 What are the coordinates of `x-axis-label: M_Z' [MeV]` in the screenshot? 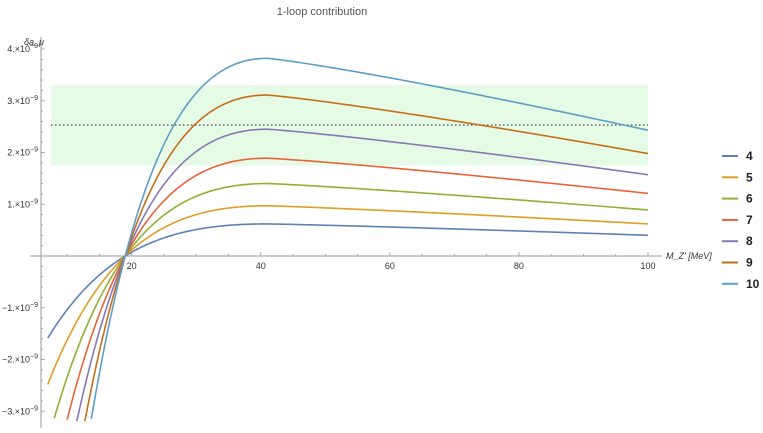 It's located at (689, 256).